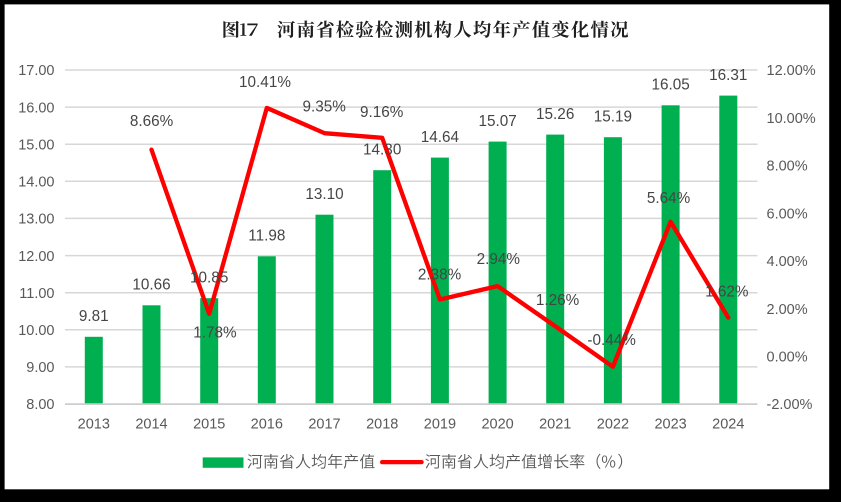 Image resolution: width=841 pixels, height=502 pixels. I want to click on svg-text: 14.00, so click(36, 183).